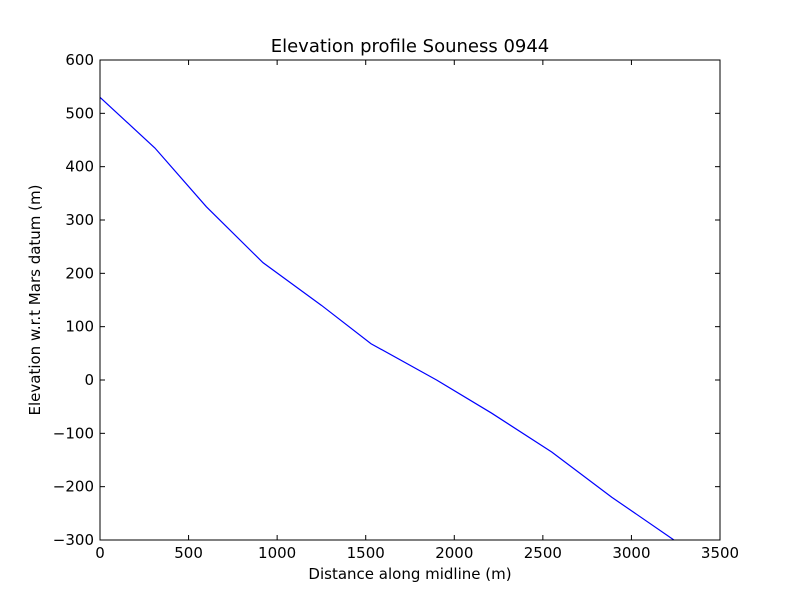 Image resolution: width=800 pixels, height=600 pixels. What do you see at coordinates (366, 553) in the screenshot?
I see `x-tick-label: 1500` at bounding box center [366, 553].